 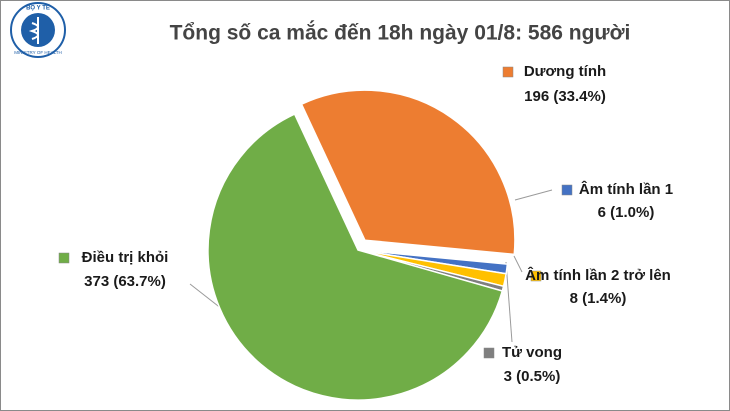 I want to click on value-label: 3 (0.5%), so click(x=532, y=376).